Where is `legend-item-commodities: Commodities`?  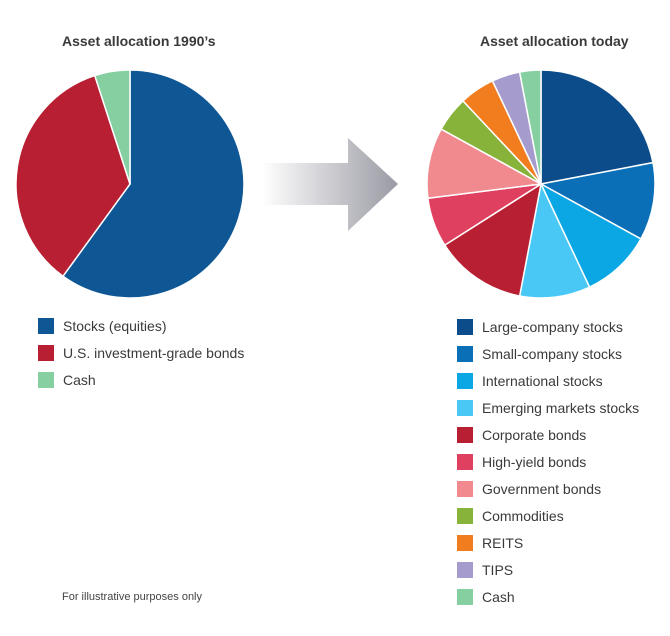
legend-item-commodities: Commodities is located at coordinates (548, 515).